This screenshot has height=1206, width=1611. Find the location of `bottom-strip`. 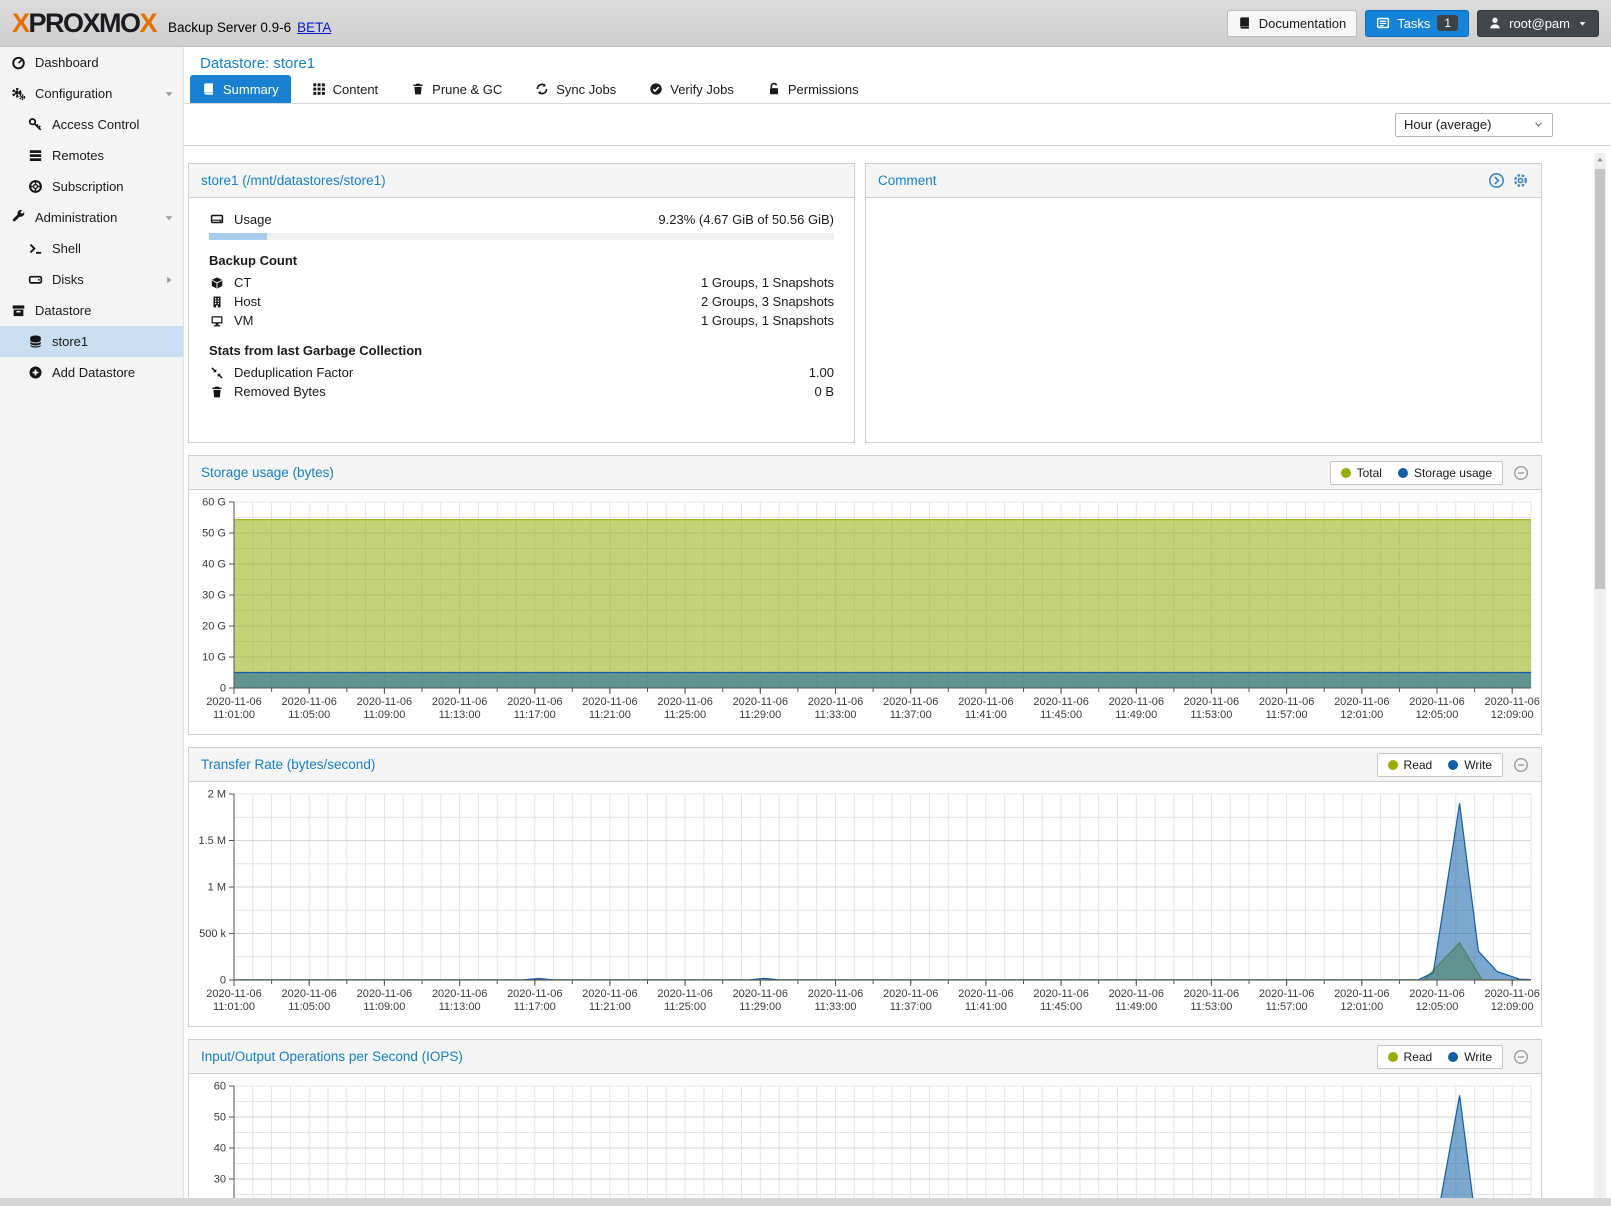

bottom-strip is located at coordinates (805, 1202).